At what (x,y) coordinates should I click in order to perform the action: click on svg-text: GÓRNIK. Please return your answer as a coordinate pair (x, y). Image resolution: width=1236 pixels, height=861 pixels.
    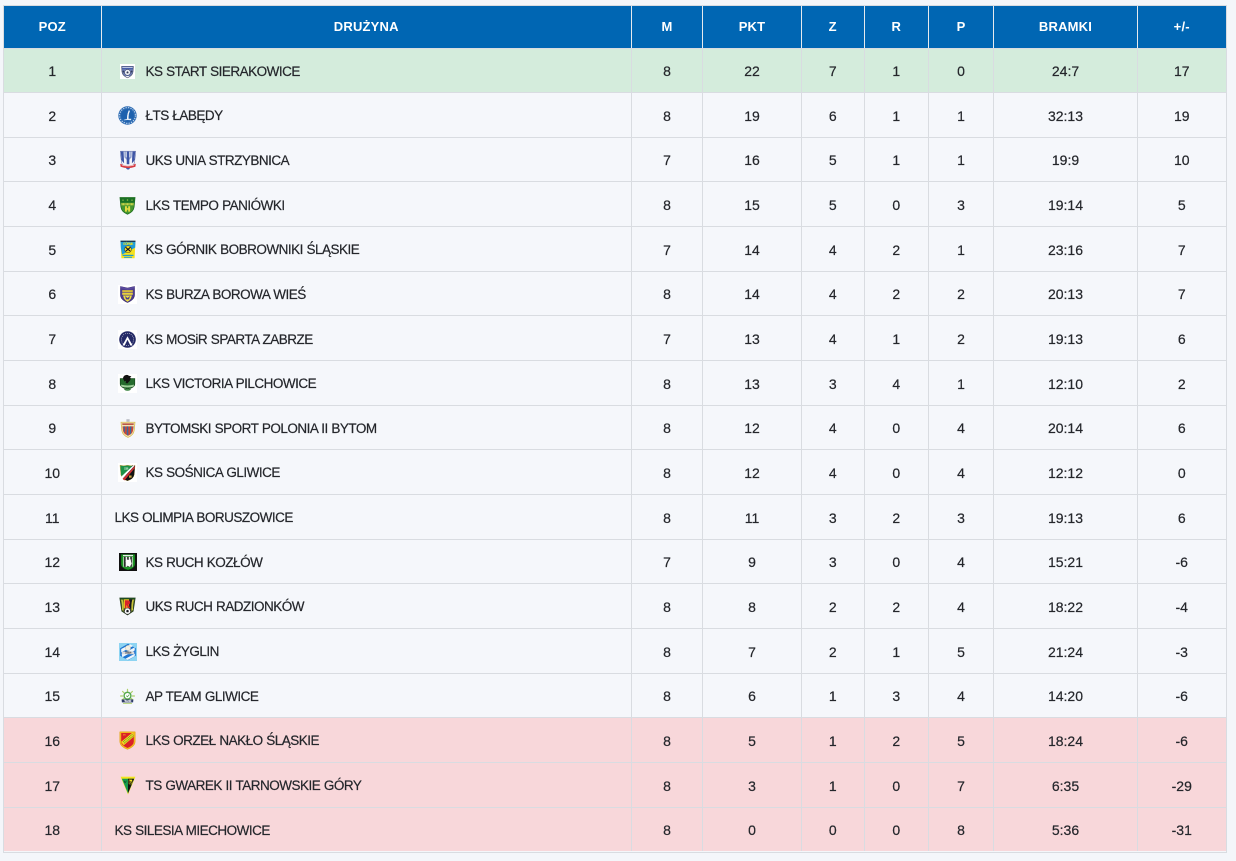
    Looking at the image, I should click on (128, 243).